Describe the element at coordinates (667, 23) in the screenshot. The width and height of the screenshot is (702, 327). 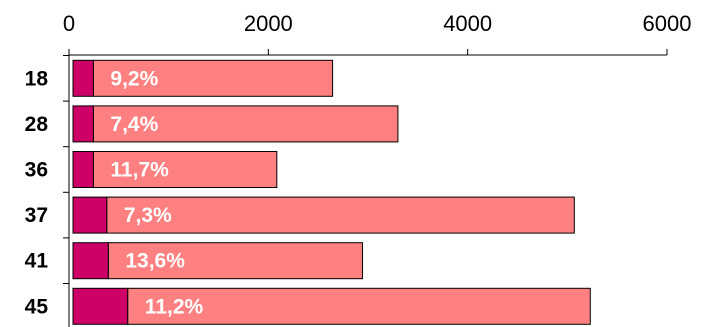
I see `x-tick-label: 6000` at that location.